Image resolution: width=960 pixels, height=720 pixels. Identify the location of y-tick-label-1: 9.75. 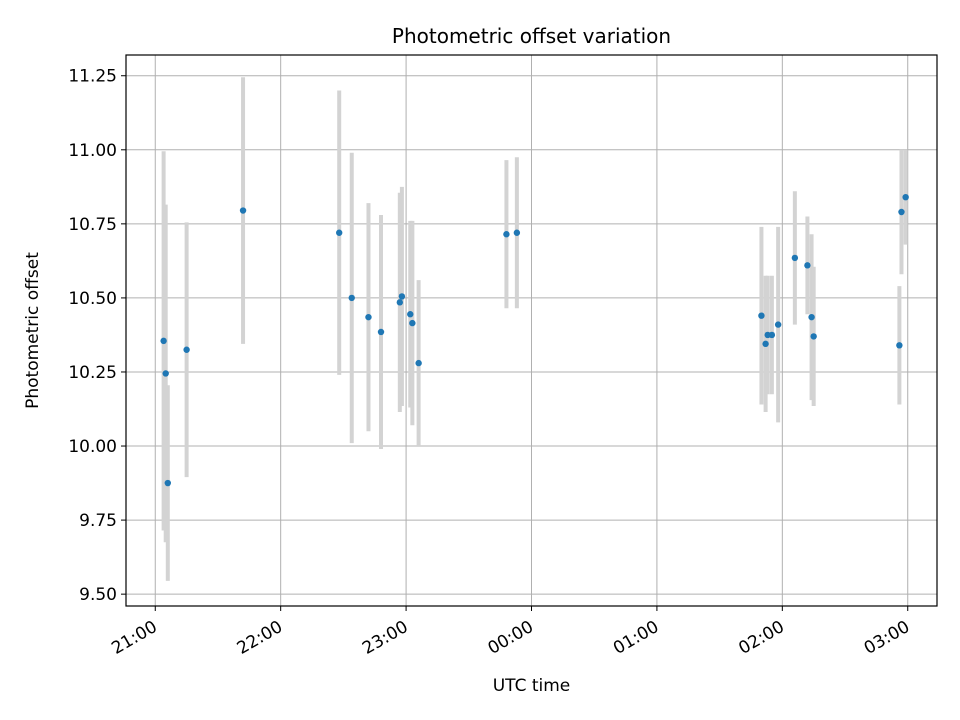
(98, 521).